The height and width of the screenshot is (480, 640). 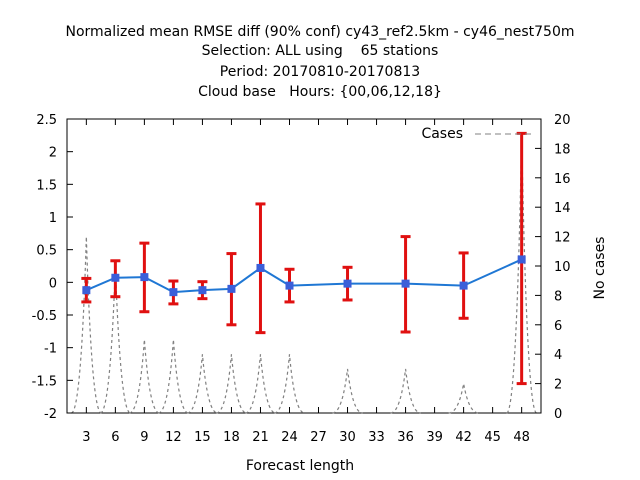 I want to click on y-tick-label: -0.5, so click(x=44, y=316).